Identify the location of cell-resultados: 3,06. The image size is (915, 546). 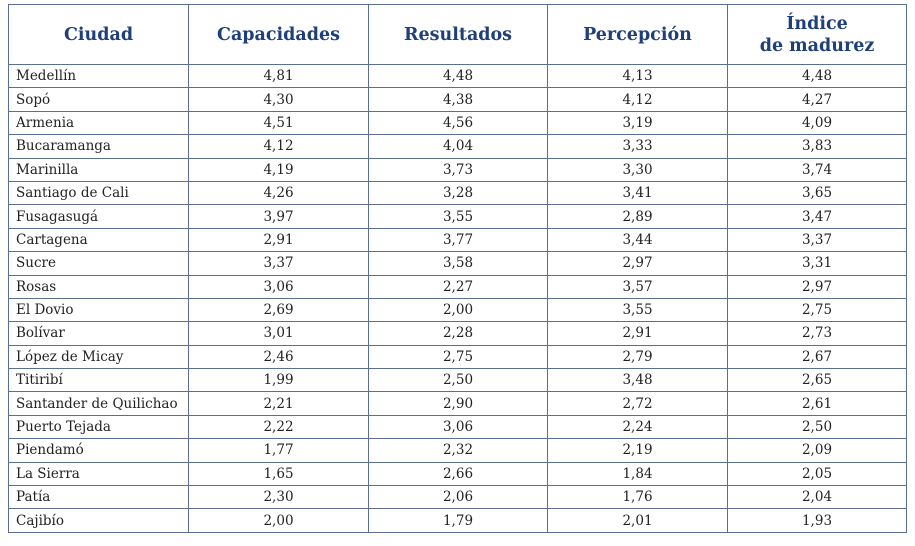
(458, 427).